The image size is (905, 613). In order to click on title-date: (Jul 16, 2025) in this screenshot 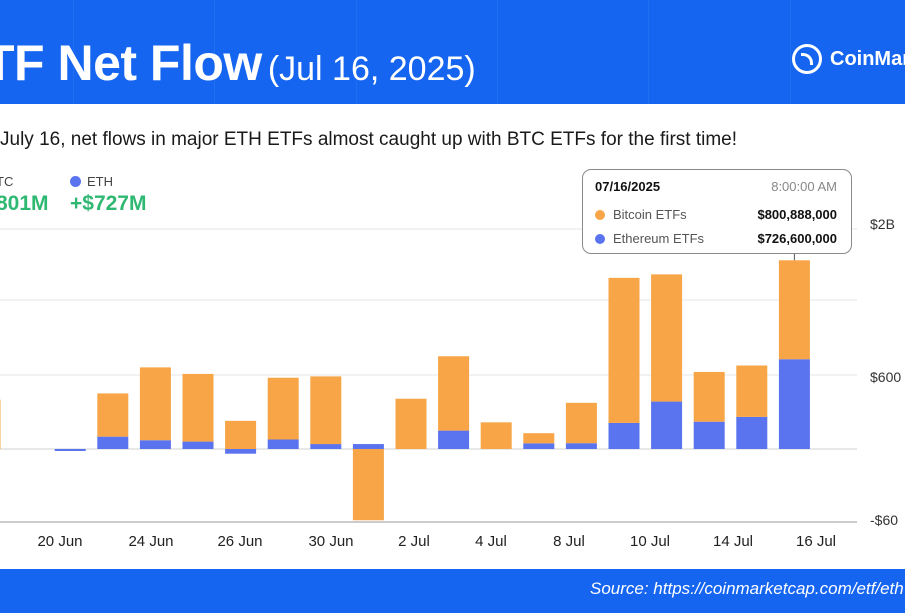, I will do `click(371, 69)`.